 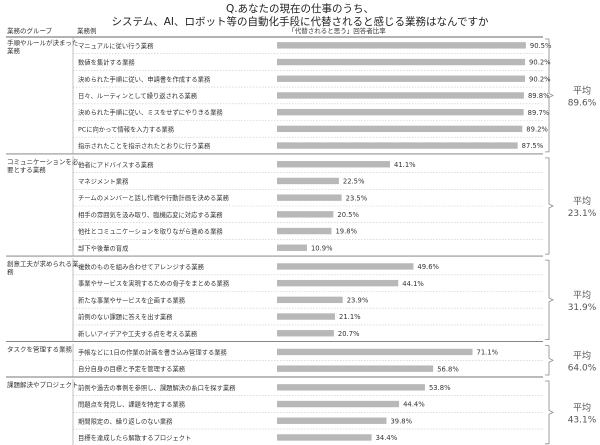 What do you see at coordinates (125, 420) in the screenshot?
I see `item-label: 期間限定の、繰り返しのない業務` at bounding box center [125, 420].